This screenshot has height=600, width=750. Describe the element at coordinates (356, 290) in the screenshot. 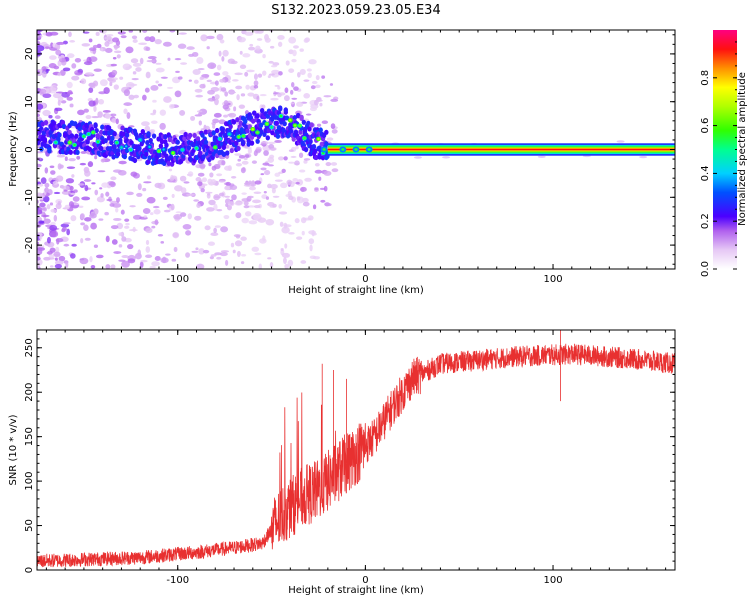

I see `spectrogram-x-axis-label: Height of straight line (km)` at that location.